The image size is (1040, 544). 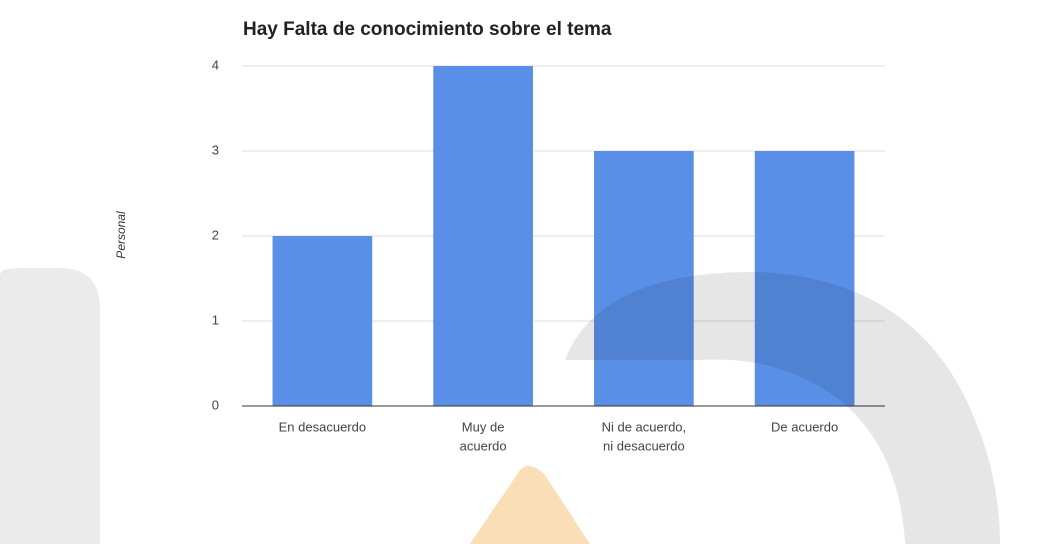 What do you see at coordinates (427, 29) in the screenshot?
I see `chart-title: Hay Falta de conocimiento sobre el tema` at bounding box center [427, 29].